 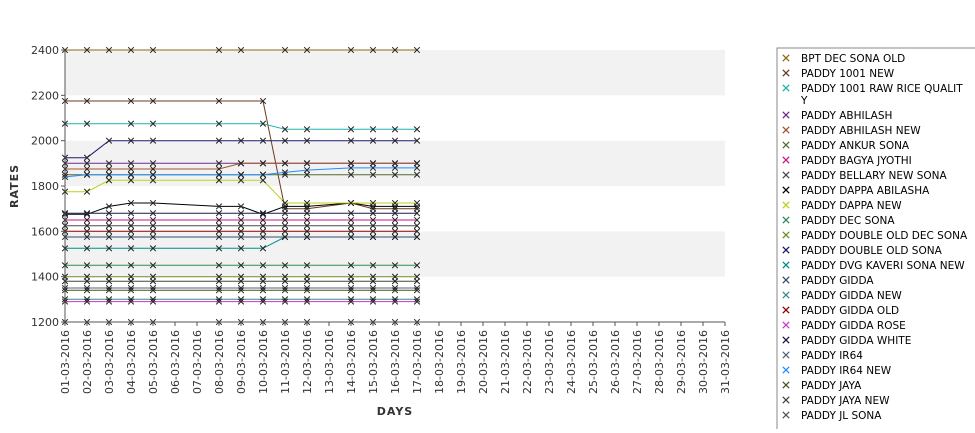 What do you see at coordinates (131, 362) in the screenshot?
I see `x-tick-label: 04-03-2016` at bounding box center [131, 362].